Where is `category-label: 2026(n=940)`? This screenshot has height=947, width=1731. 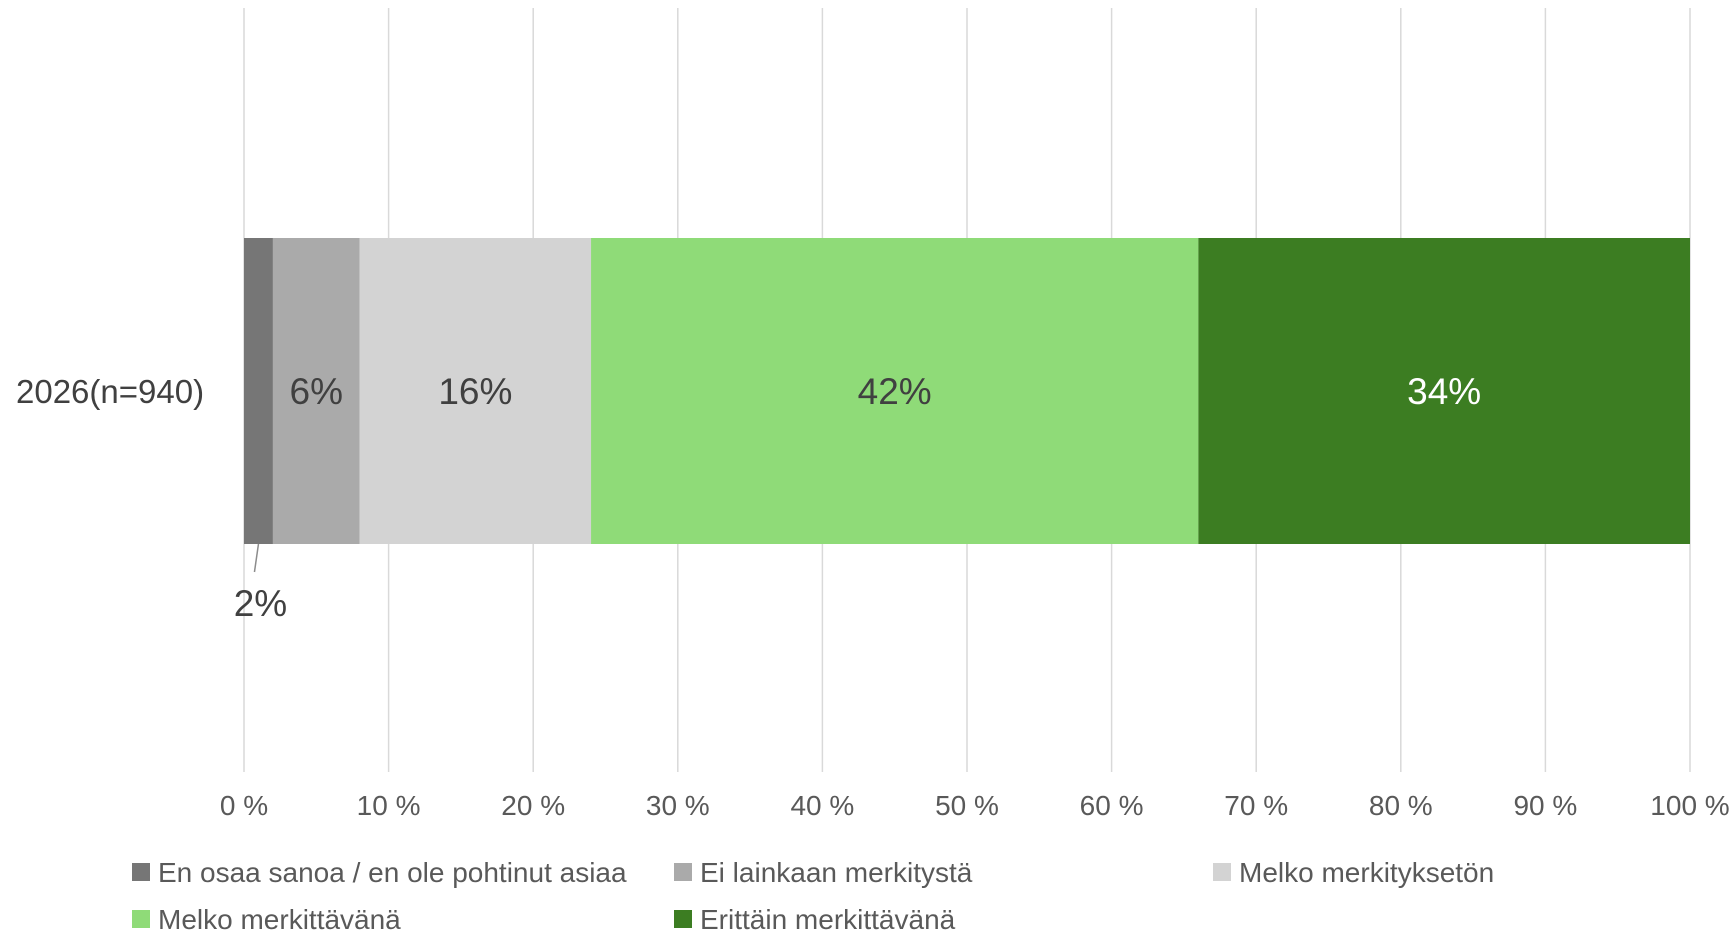
category-label: 2026(n=940) is located at coordinates (110, 391).